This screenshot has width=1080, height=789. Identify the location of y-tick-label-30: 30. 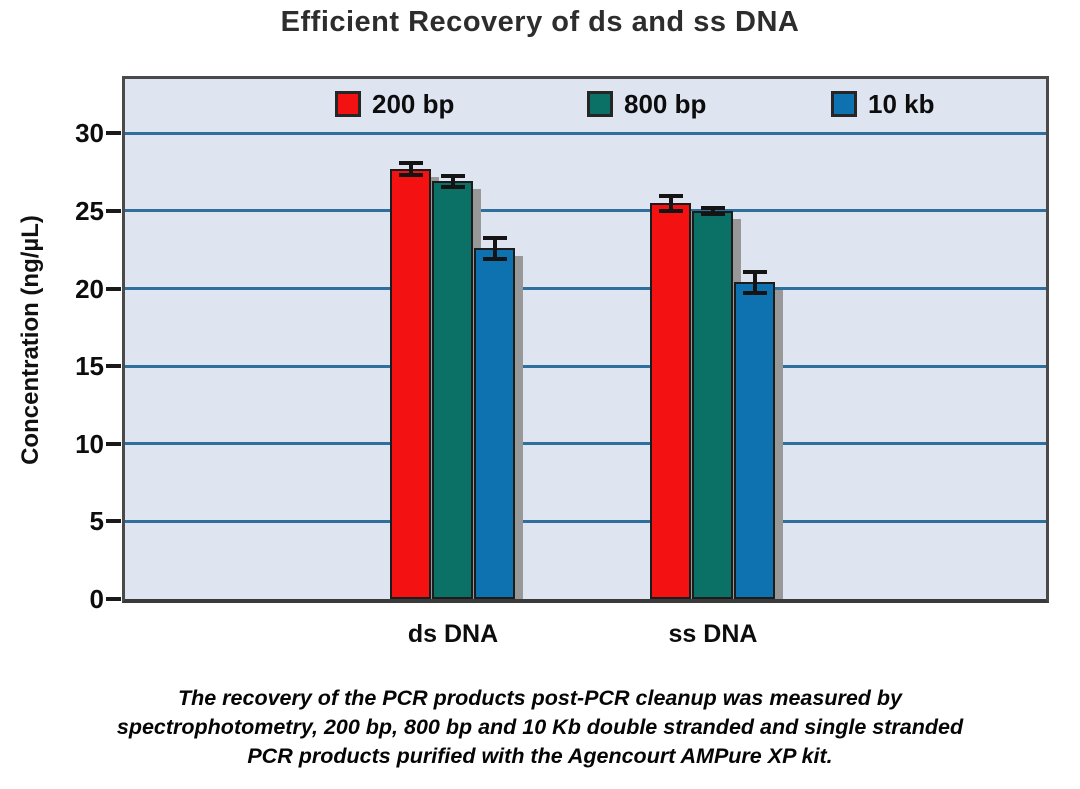
(89, 133).